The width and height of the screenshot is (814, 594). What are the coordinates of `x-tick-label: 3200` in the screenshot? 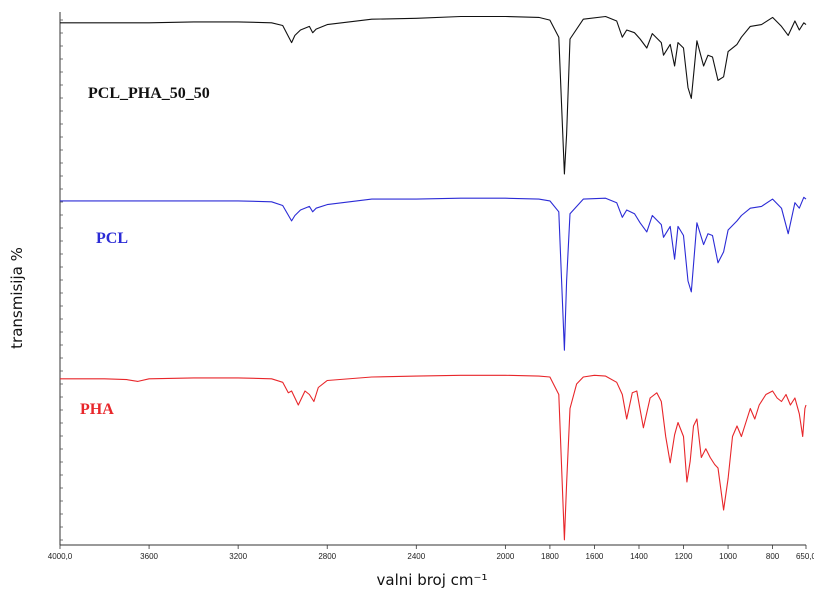 It's located at (238, 556).